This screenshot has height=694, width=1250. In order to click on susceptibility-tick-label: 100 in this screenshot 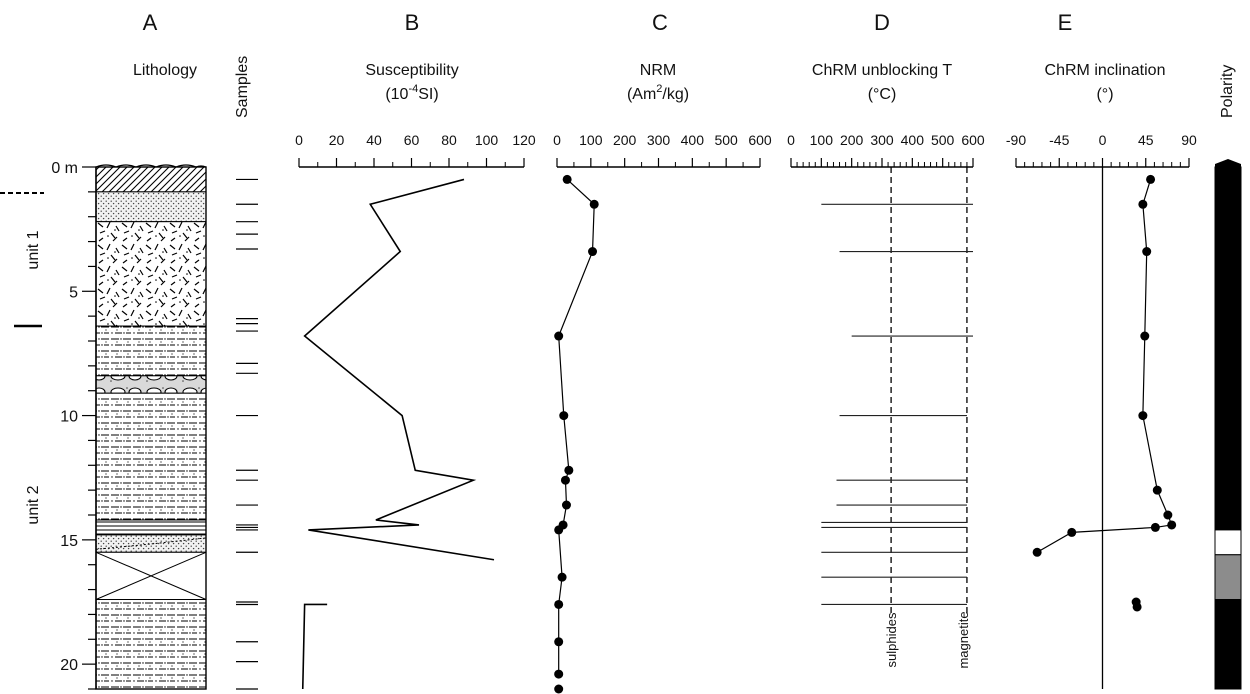, I will do `click(487, 140)`.